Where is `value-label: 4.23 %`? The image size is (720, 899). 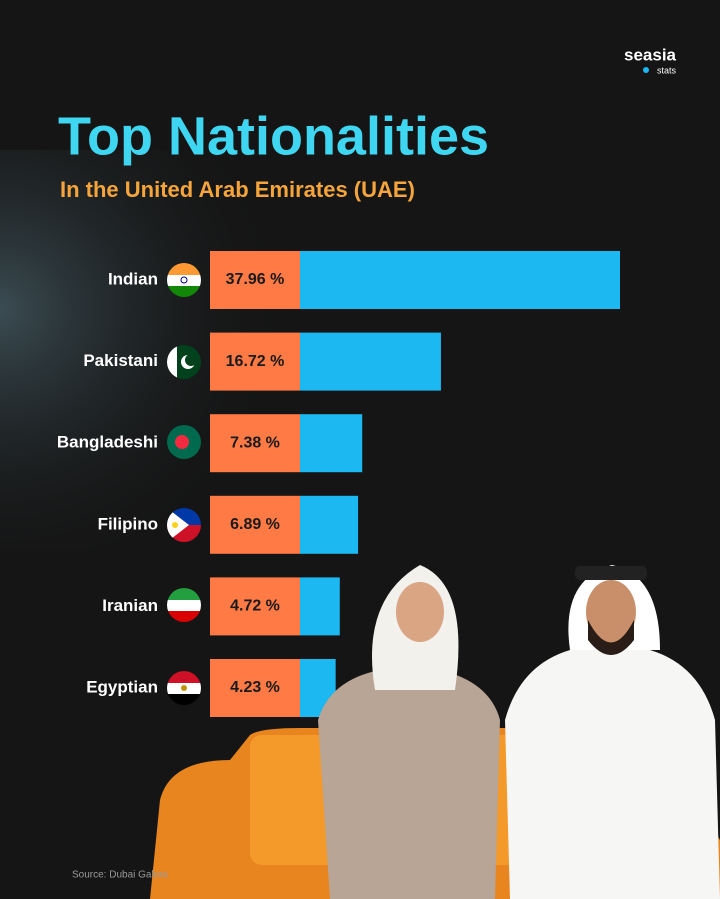
value-label: 4.23 % is located at coordinates (255, 687).